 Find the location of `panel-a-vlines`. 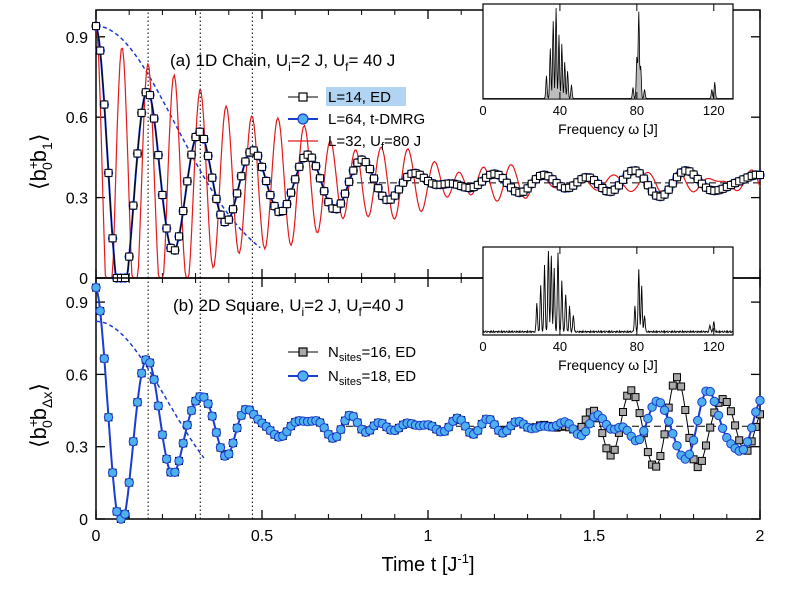

panel-a-vlines is located at coordinates (200, 144).